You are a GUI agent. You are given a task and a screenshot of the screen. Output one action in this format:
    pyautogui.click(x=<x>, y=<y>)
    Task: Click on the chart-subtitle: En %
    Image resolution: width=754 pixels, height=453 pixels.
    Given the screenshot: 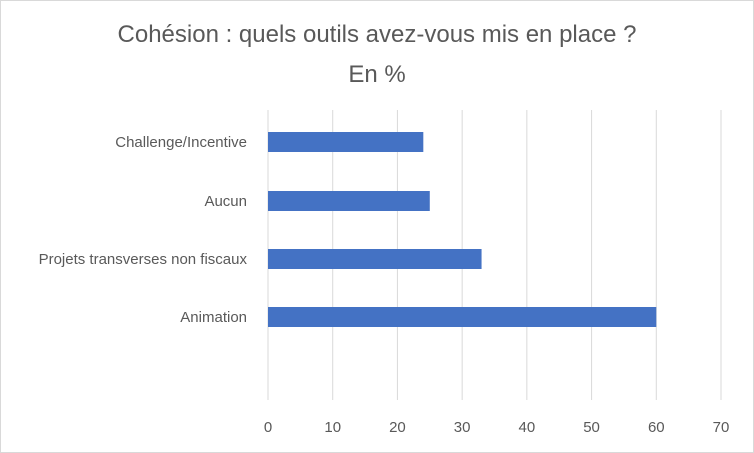 What is the action you would take?
    pyautogui.click(x=377, y=74)
    